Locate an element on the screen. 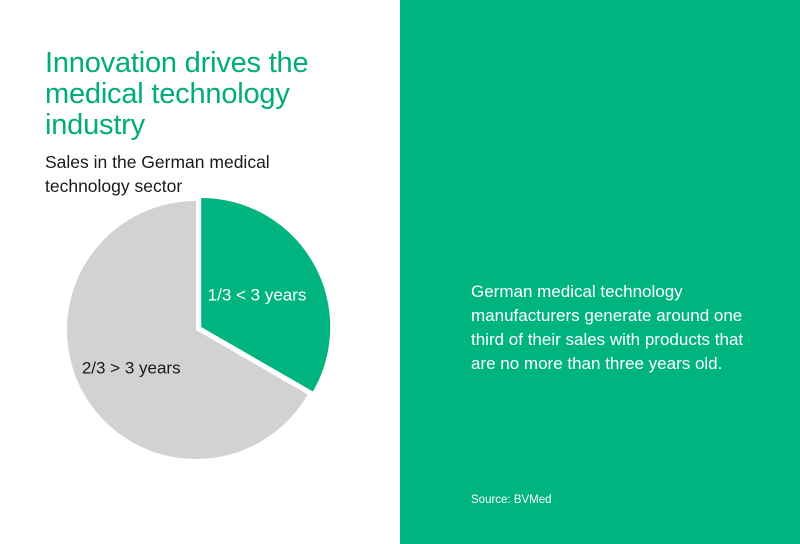 This screenshot has height=544, width=800. source-note: Source: BVMed is located at coordinates (511, 500).